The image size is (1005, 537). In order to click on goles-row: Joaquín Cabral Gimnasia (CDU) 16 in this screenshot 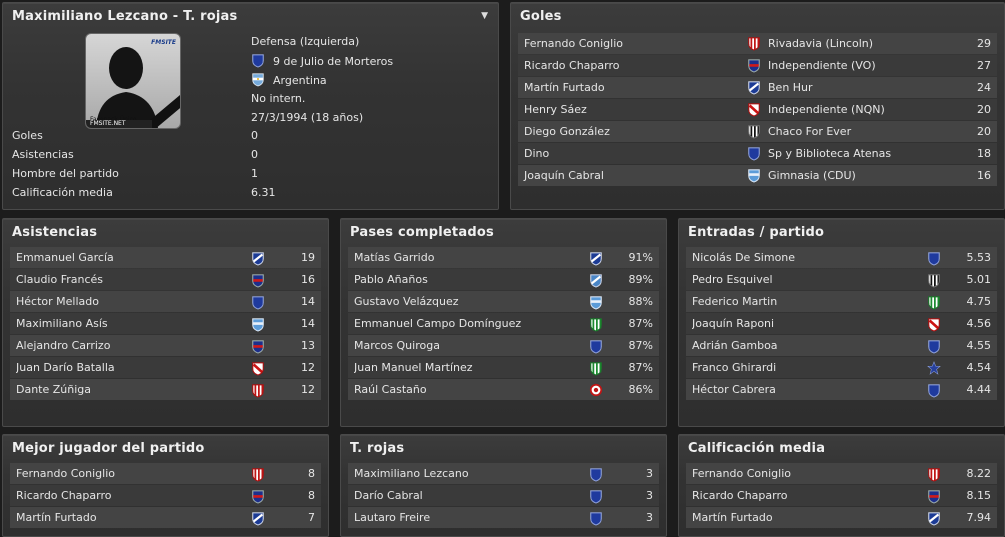, I will do `click(757, 175)`.